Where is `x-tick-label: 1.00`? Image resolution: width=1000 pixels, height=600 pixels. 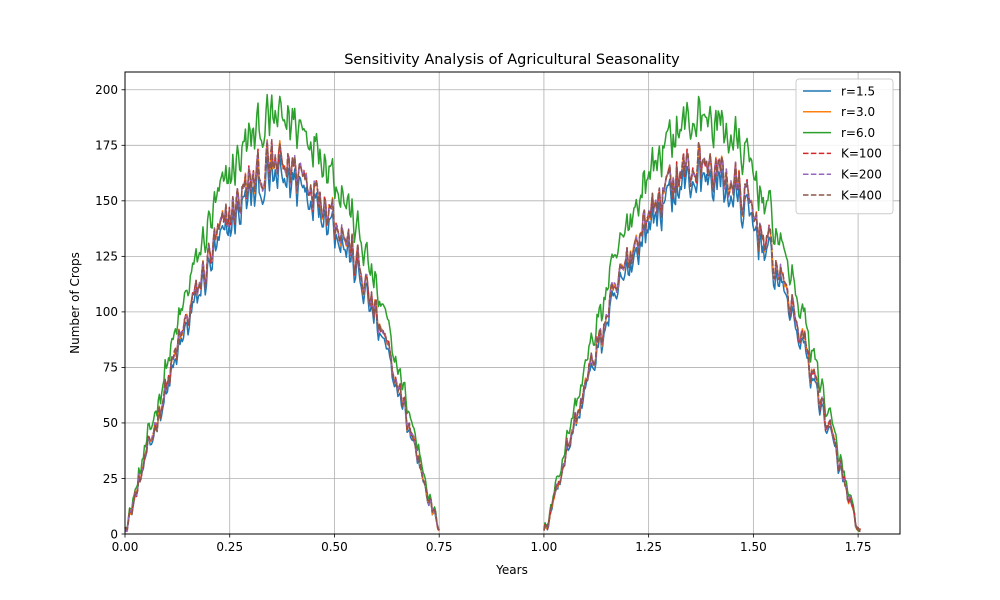
x-tick-label: 1.00 is located at coordinates (544, 547).